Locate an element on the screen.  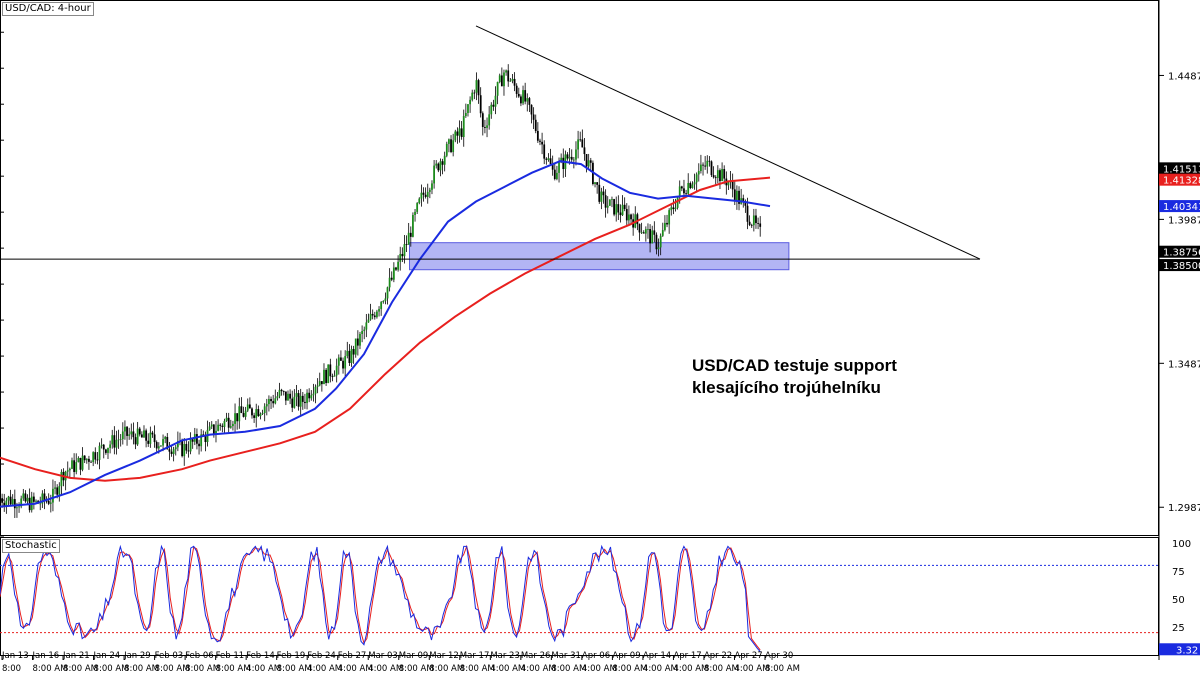
support-zone is located at coordinates (599, 256).